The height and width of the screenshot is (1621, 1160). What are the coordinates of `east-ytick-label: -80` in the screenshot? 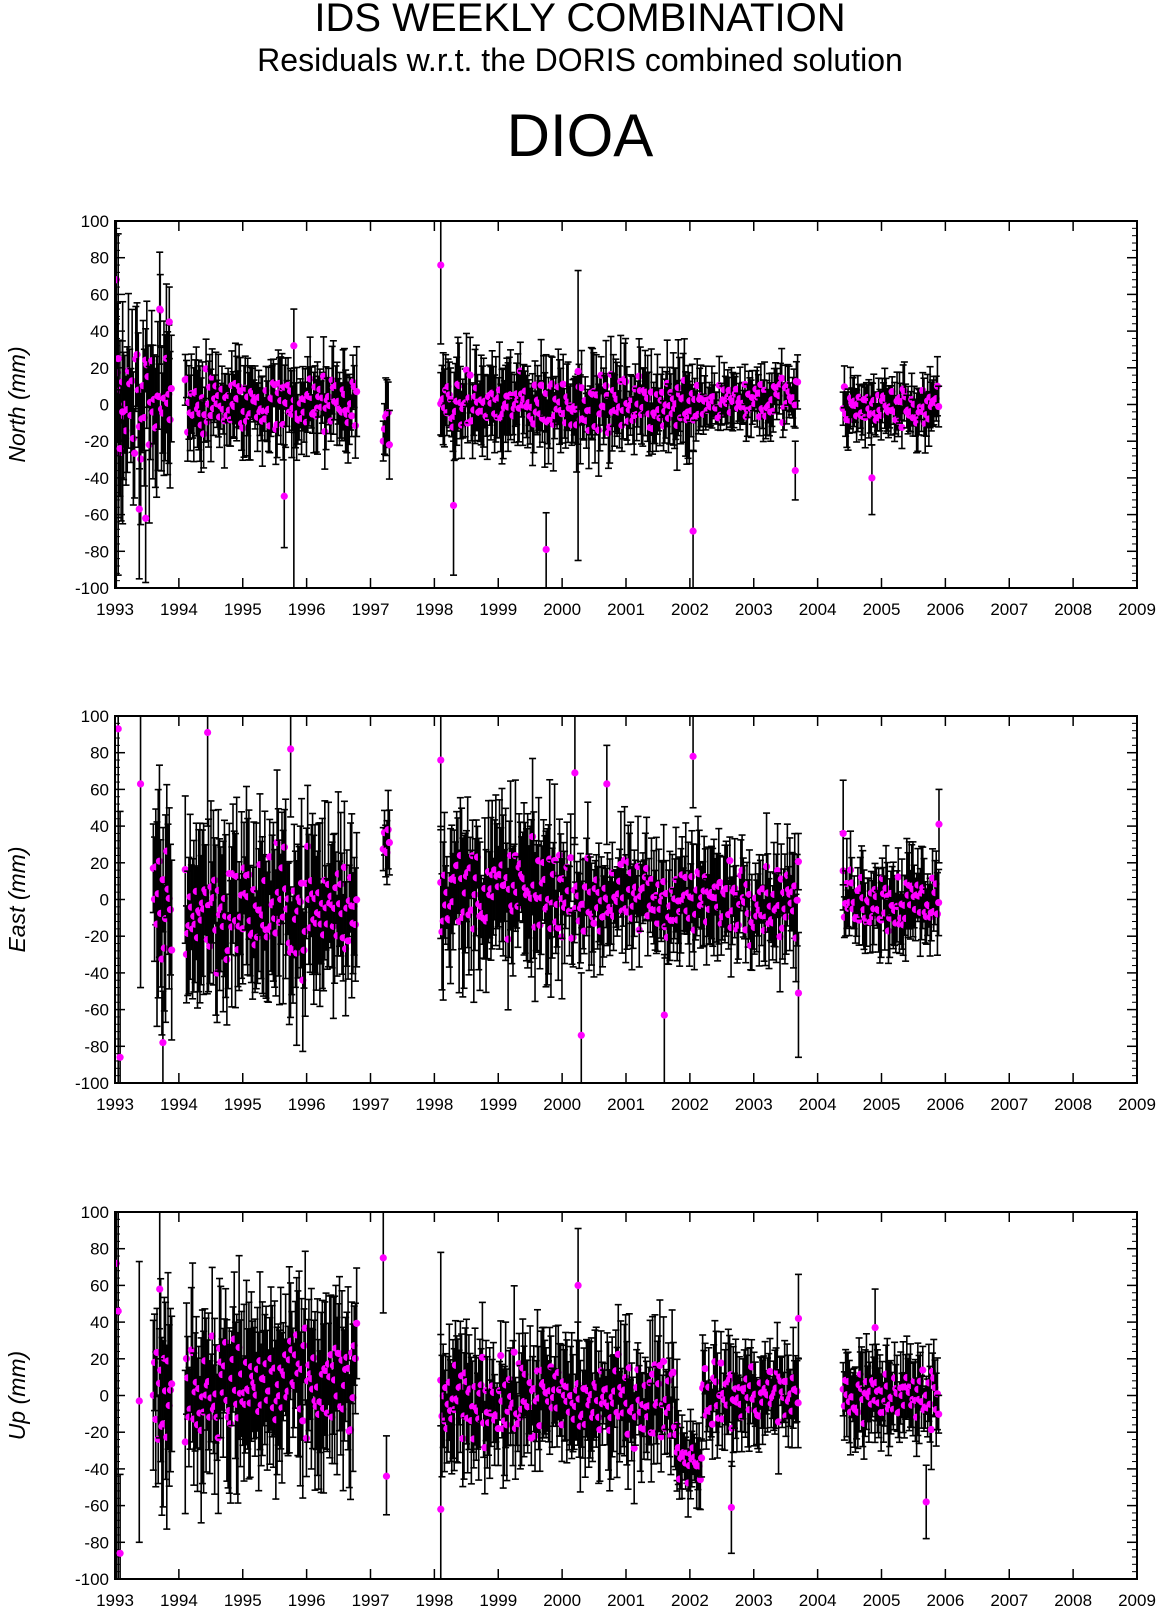 It's located at (96, 1046).